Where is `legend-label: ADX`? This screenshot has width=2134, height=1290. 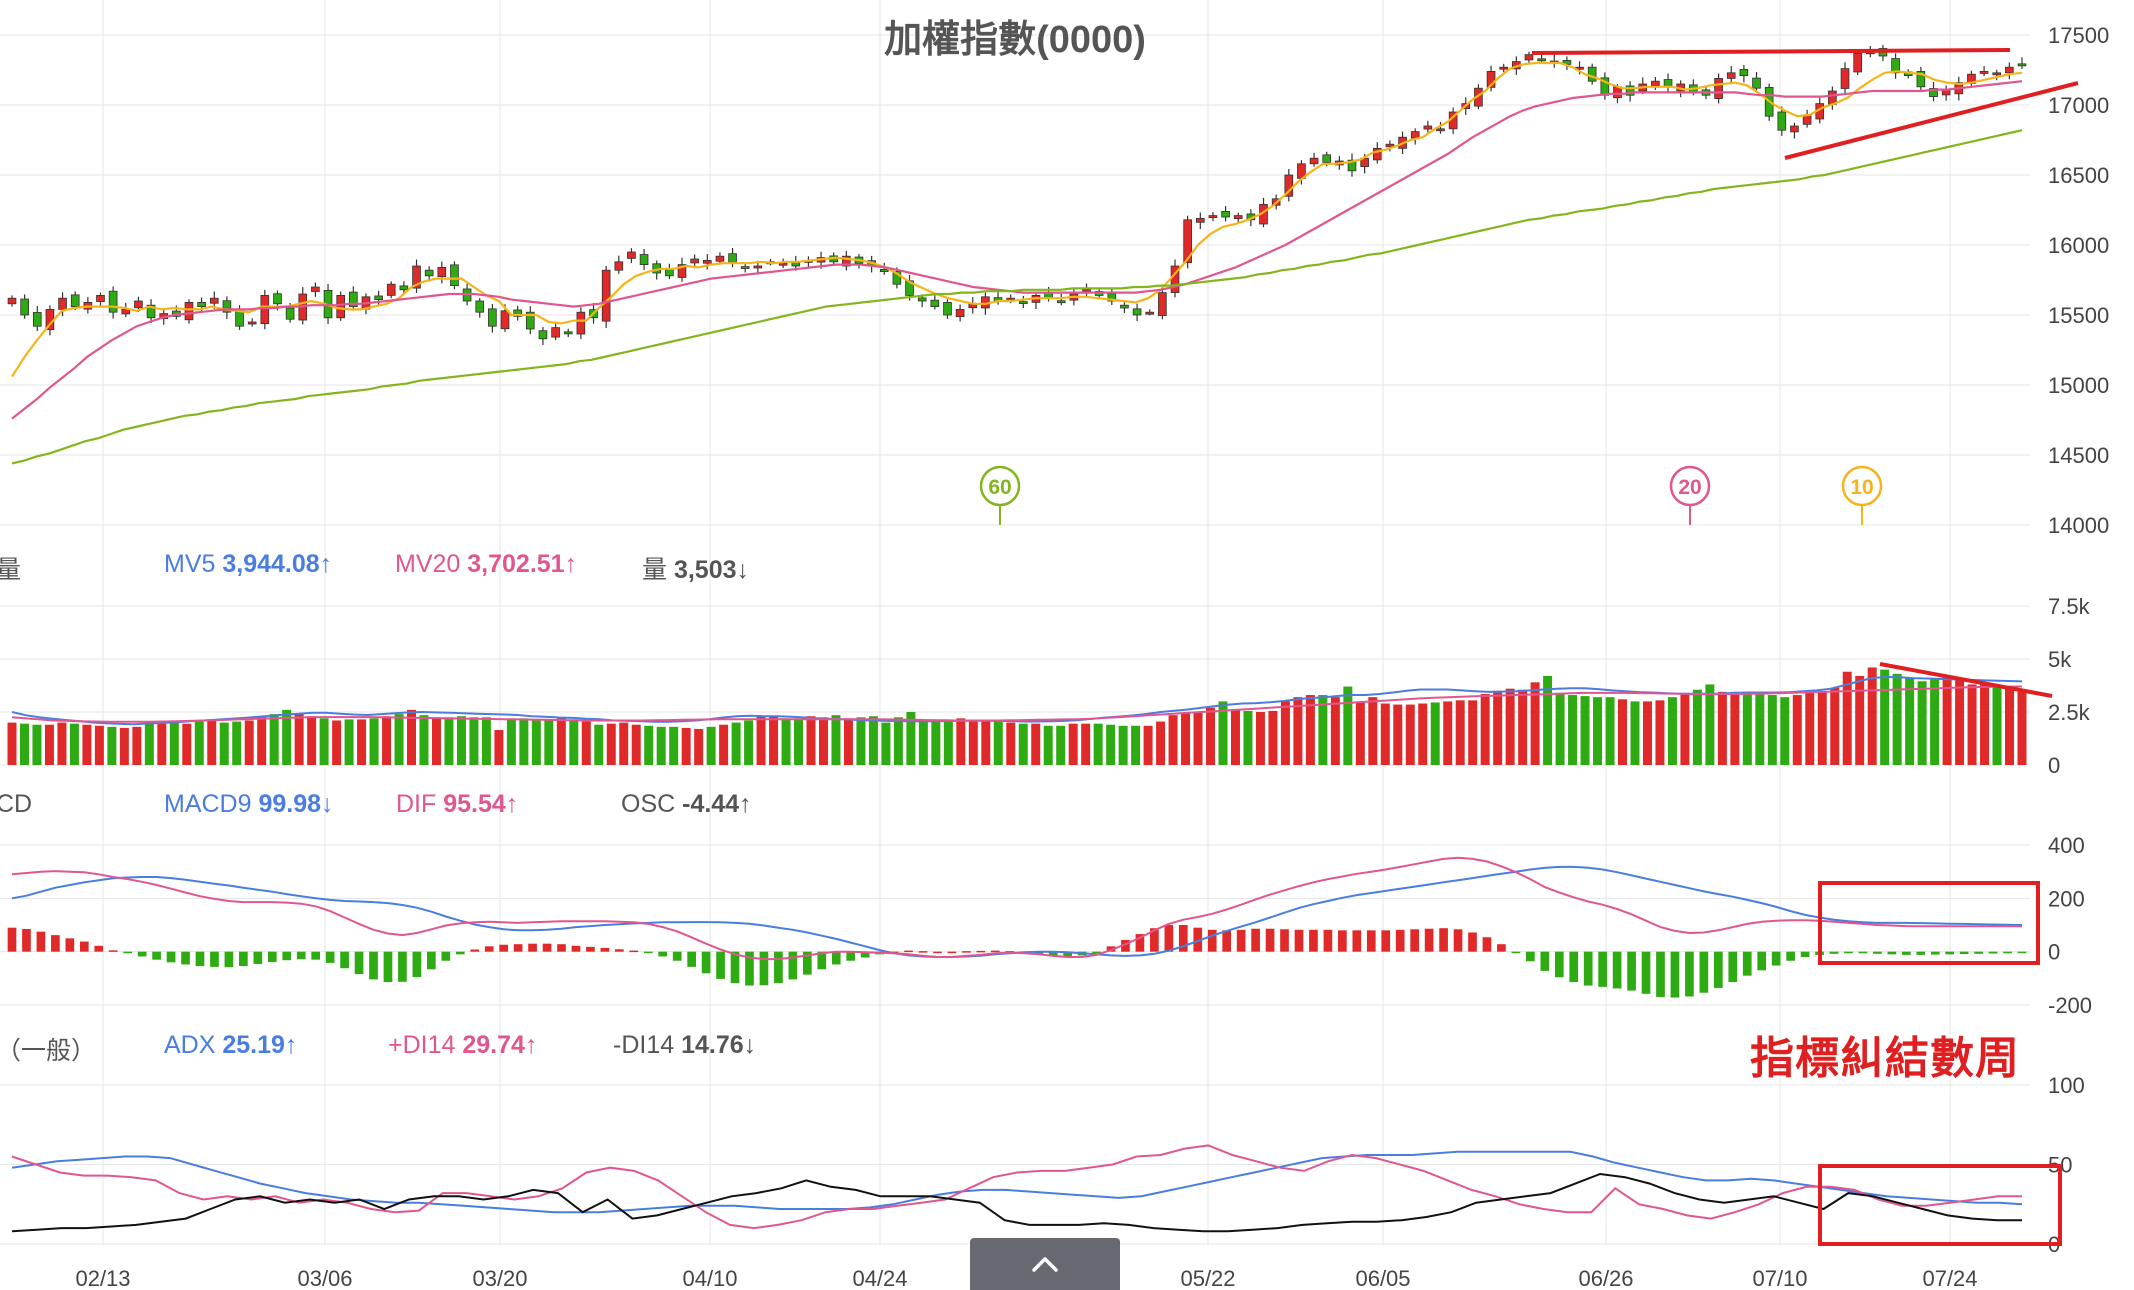
legend-label: ADX is located at coordinates (190, 1045).